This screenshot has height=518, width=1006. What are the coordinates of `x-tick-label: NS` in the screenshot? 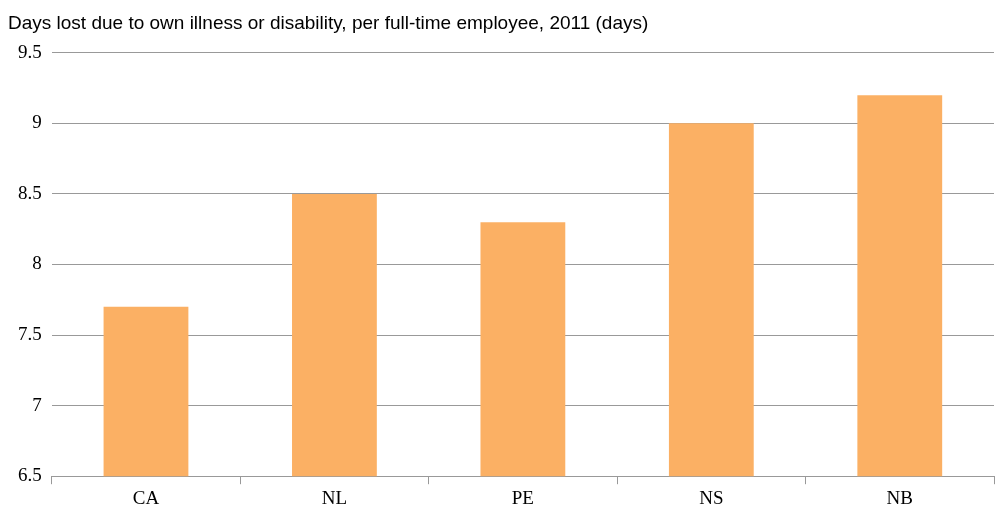 It's located at (711, 497).